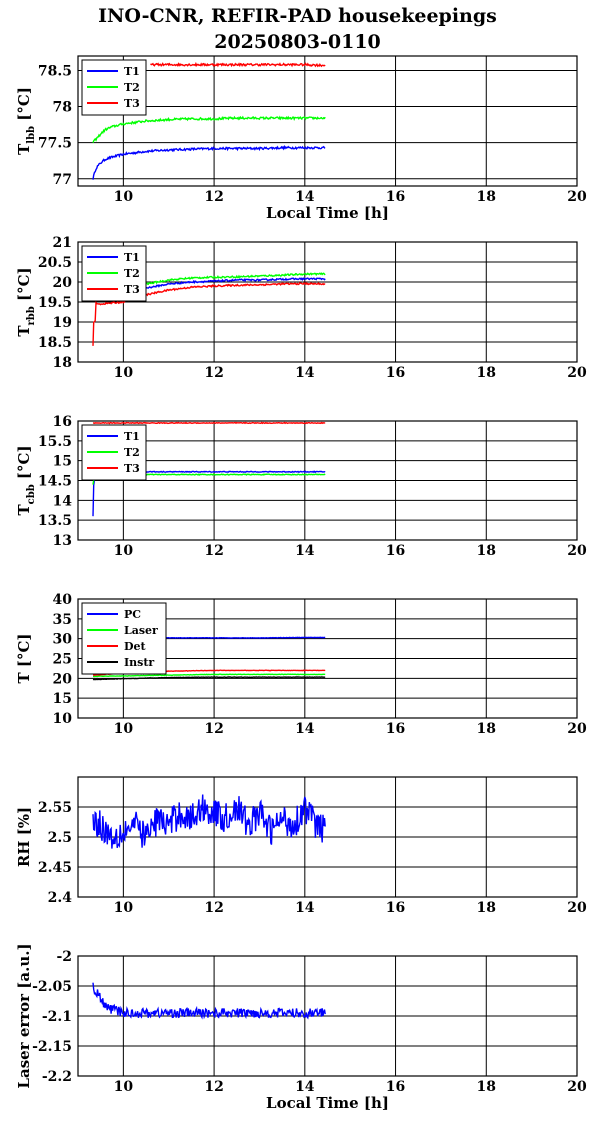  I want to click on y-tick-label: -2.05, so click(52, 987).